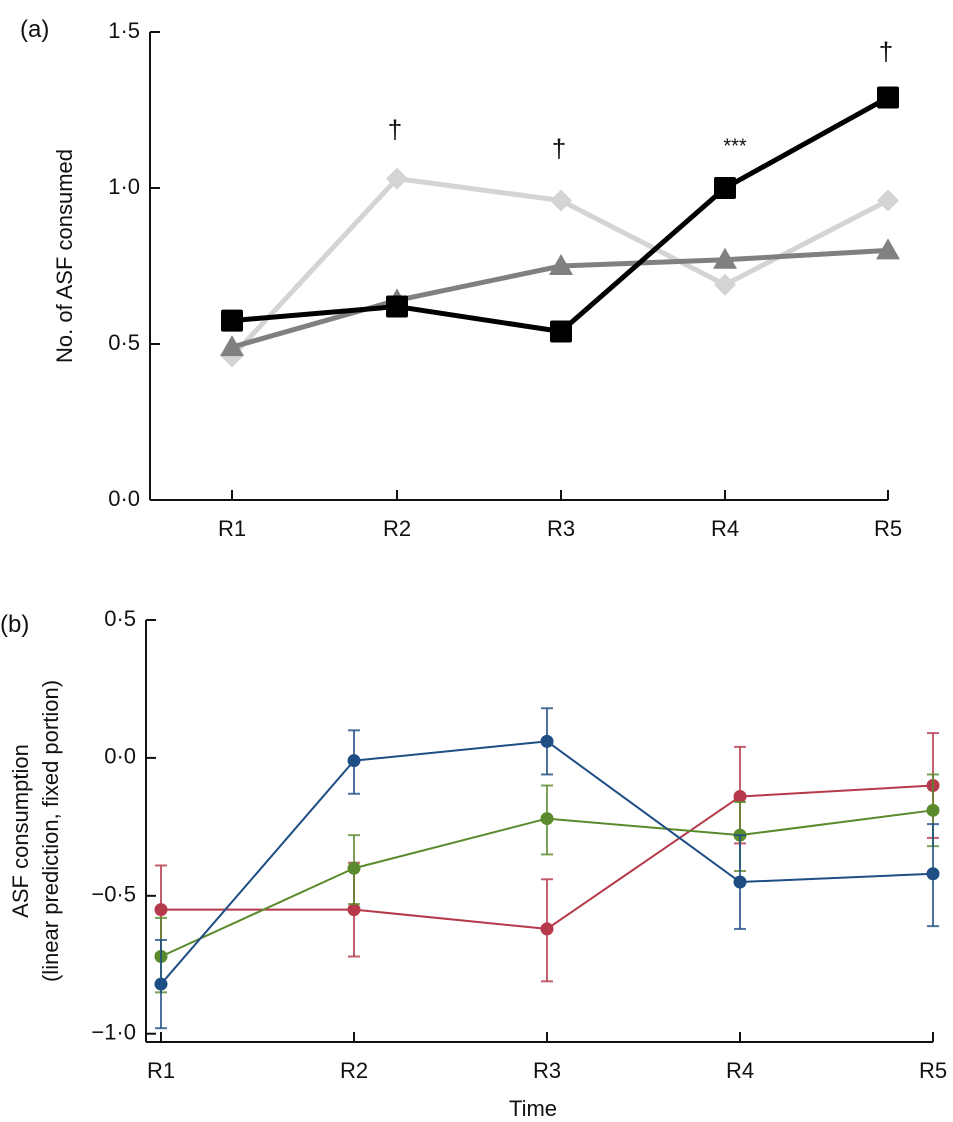 The image size is (953, 1122). What do you see at coordinates (735, 147) in the screenshot?
I see `significance-annotation: ***` at bounding box center [735, 147].